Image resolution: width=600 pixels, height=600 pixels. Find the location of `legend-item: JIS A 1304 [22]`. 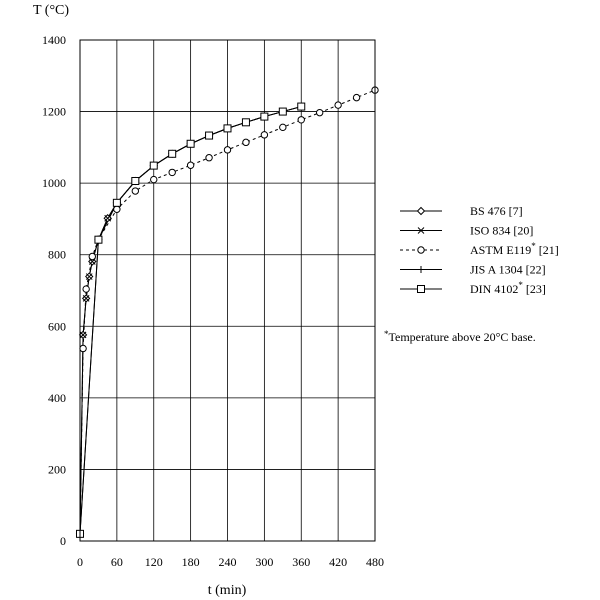

legend-item: JIS A 1304 [22] is located at coordinates (473, 270).